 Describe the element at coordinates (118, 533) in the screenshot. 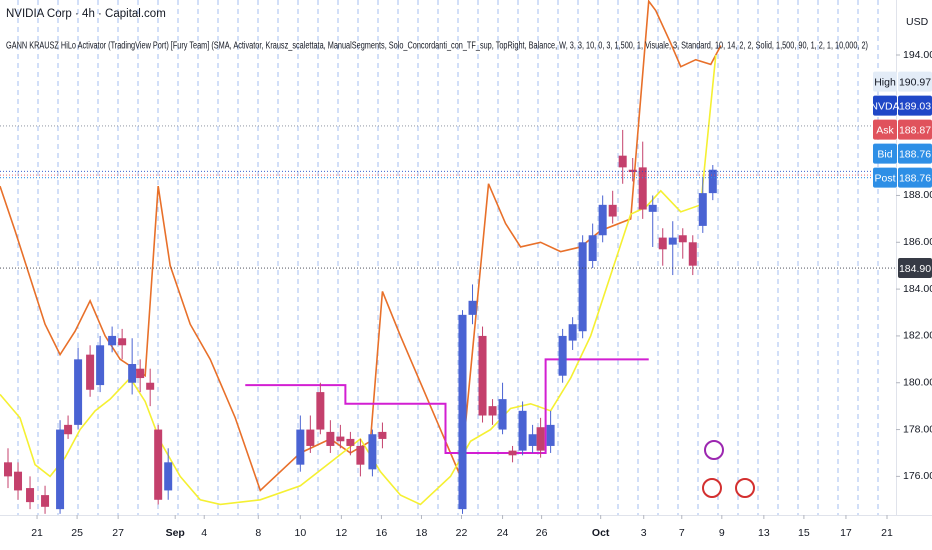

I see `x-tick-label: 27` at that location.